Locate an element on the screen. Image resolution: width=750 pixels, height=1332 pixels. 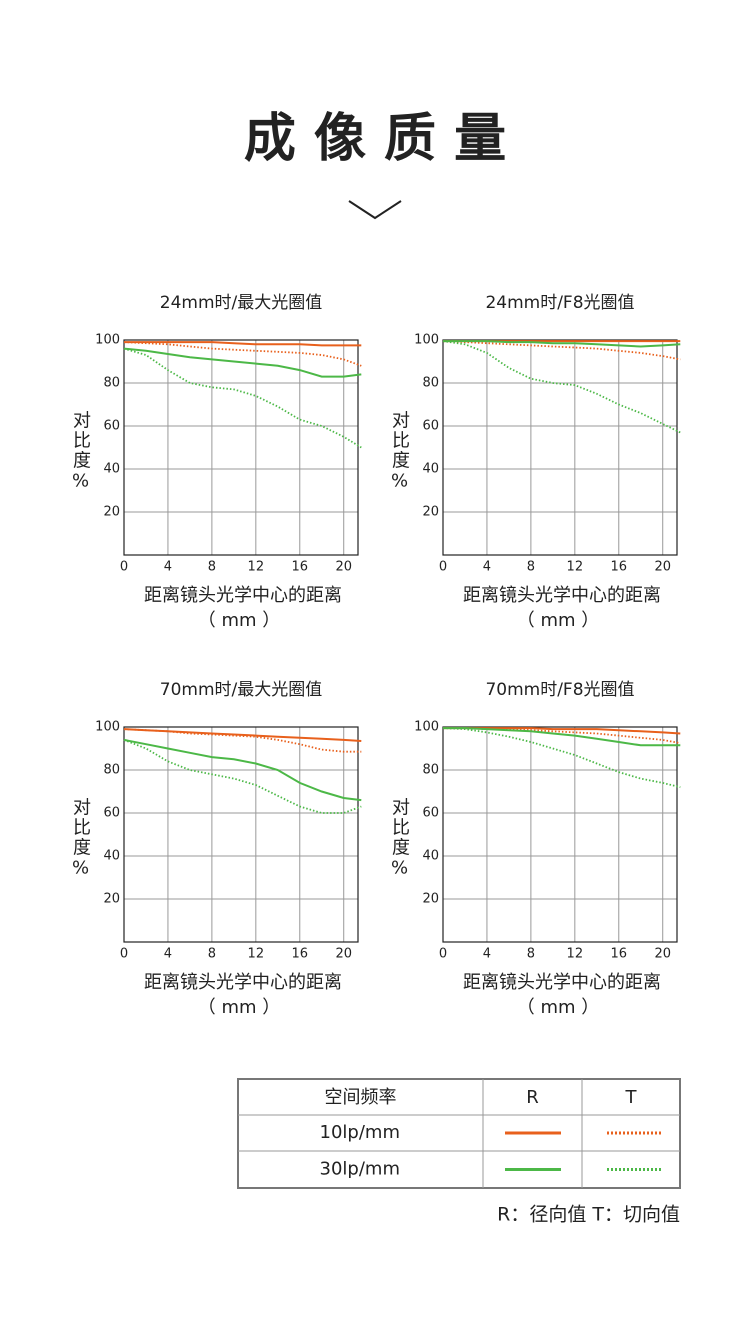
table-row-label: 30lp/mm is located at coordinates (360, 1169).